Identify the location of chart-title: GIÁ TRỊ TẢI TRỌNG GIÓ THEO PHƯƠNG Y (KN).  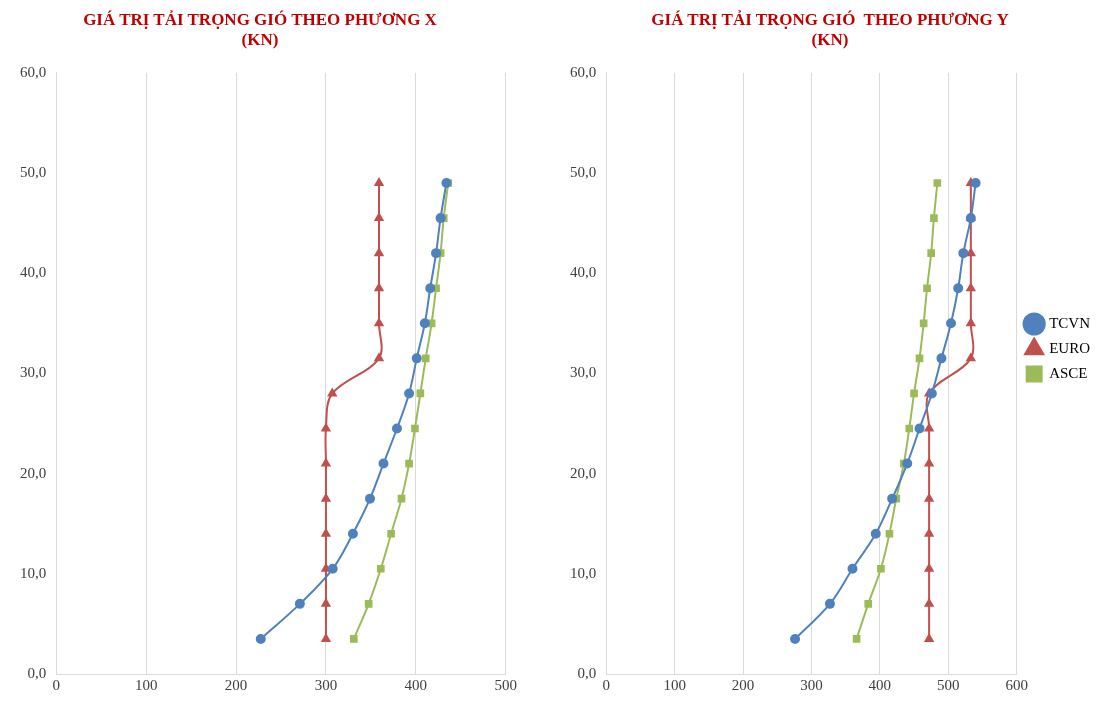
(830, 29).